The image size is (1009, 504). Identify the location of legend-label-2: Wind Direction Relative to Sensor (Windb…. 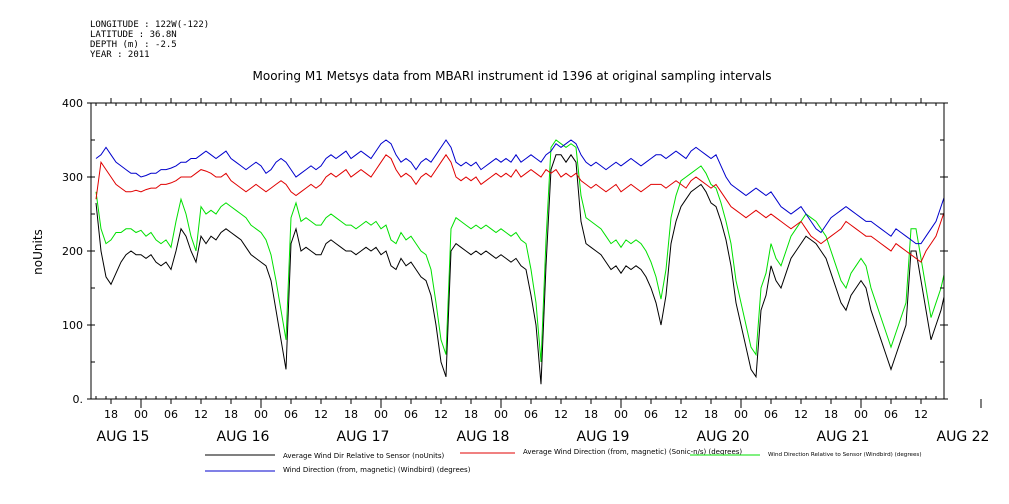
(845, 455).